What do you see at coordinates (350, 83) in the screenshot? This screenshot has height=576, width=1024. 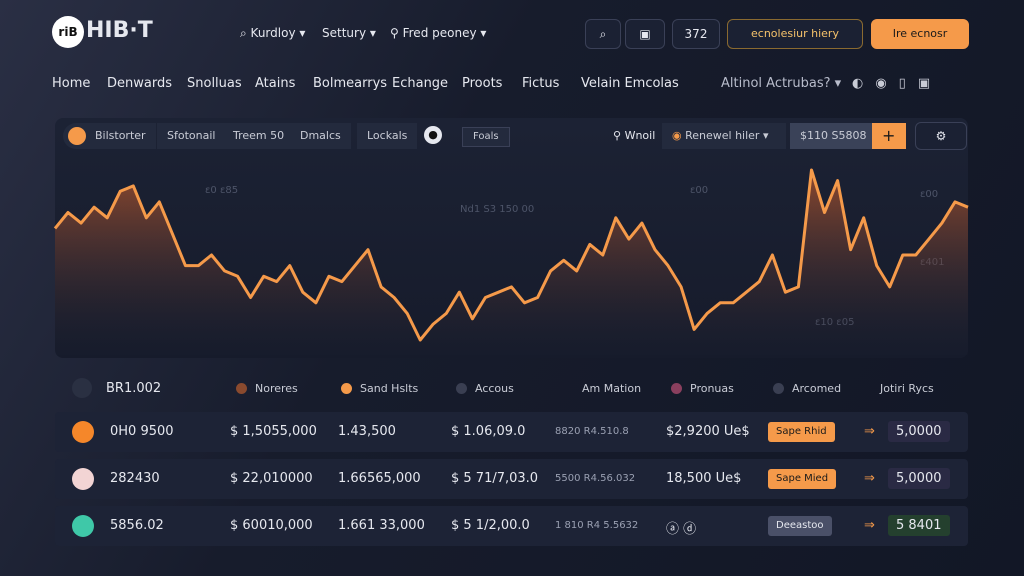 I see `nav-item: Bolmearrys` at bounding box center [350, 83].